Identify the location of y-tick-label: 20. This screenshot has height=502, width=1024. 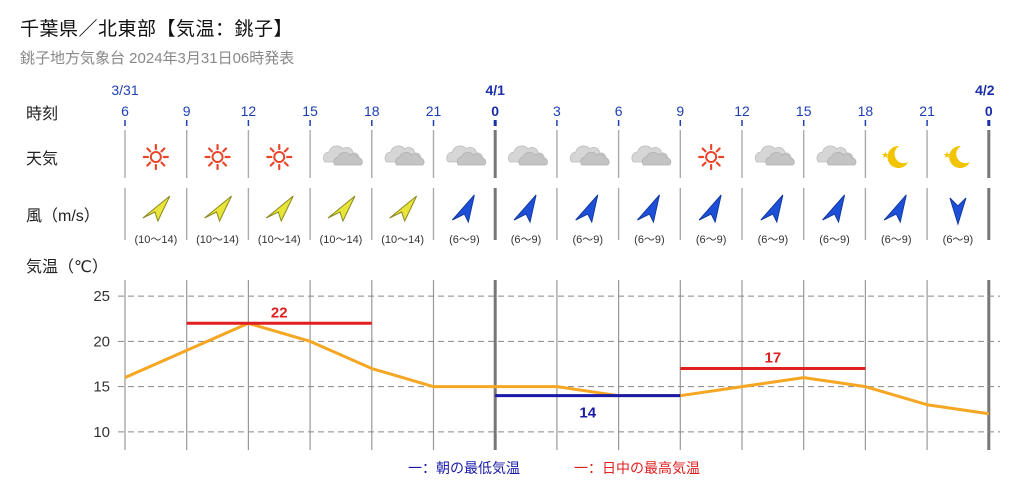
(101, 341).